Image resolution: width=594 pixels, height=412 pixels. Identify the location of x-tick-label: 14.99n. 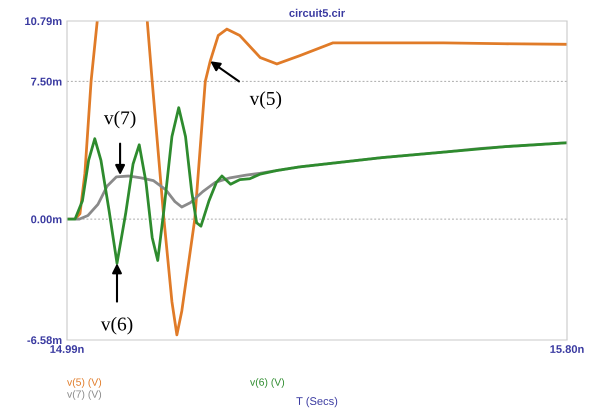
(67, 349).